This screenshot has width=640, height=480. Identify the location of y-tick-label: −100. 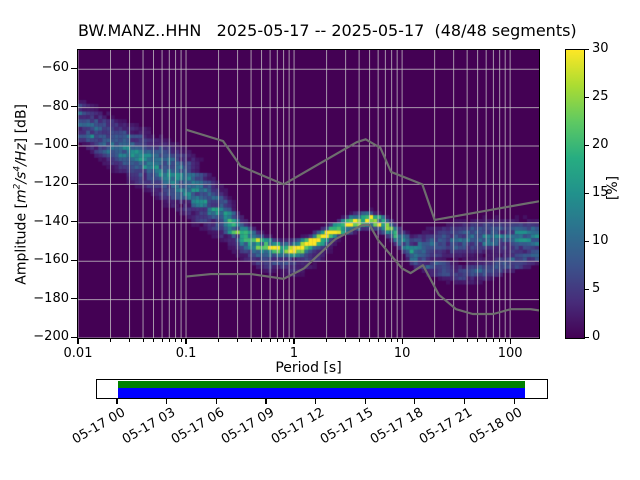
(51, 144).